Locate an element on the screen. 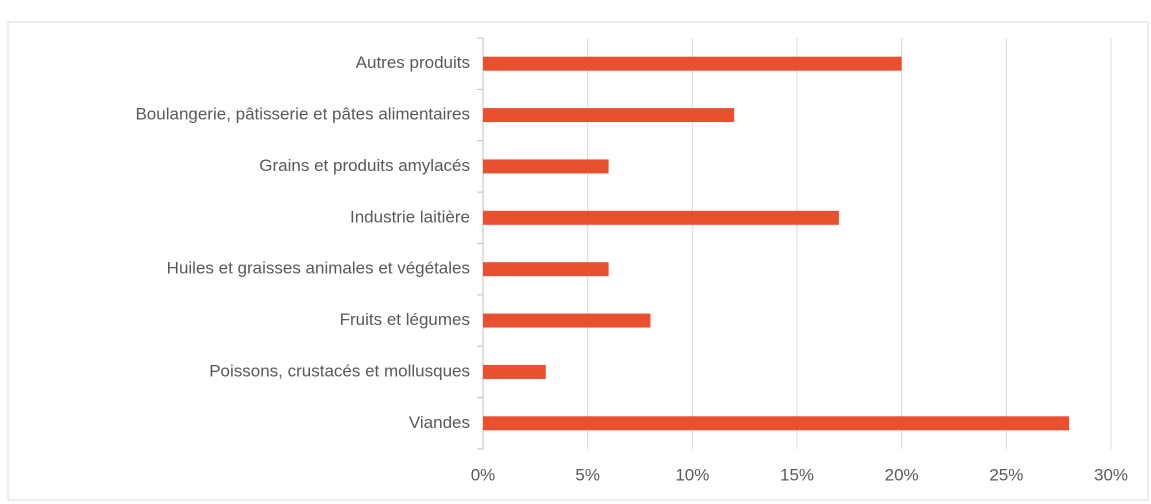 The height and width of the screenshot is (504, 1151). x-tick-label: 10% is located at coordinates (692, 474).